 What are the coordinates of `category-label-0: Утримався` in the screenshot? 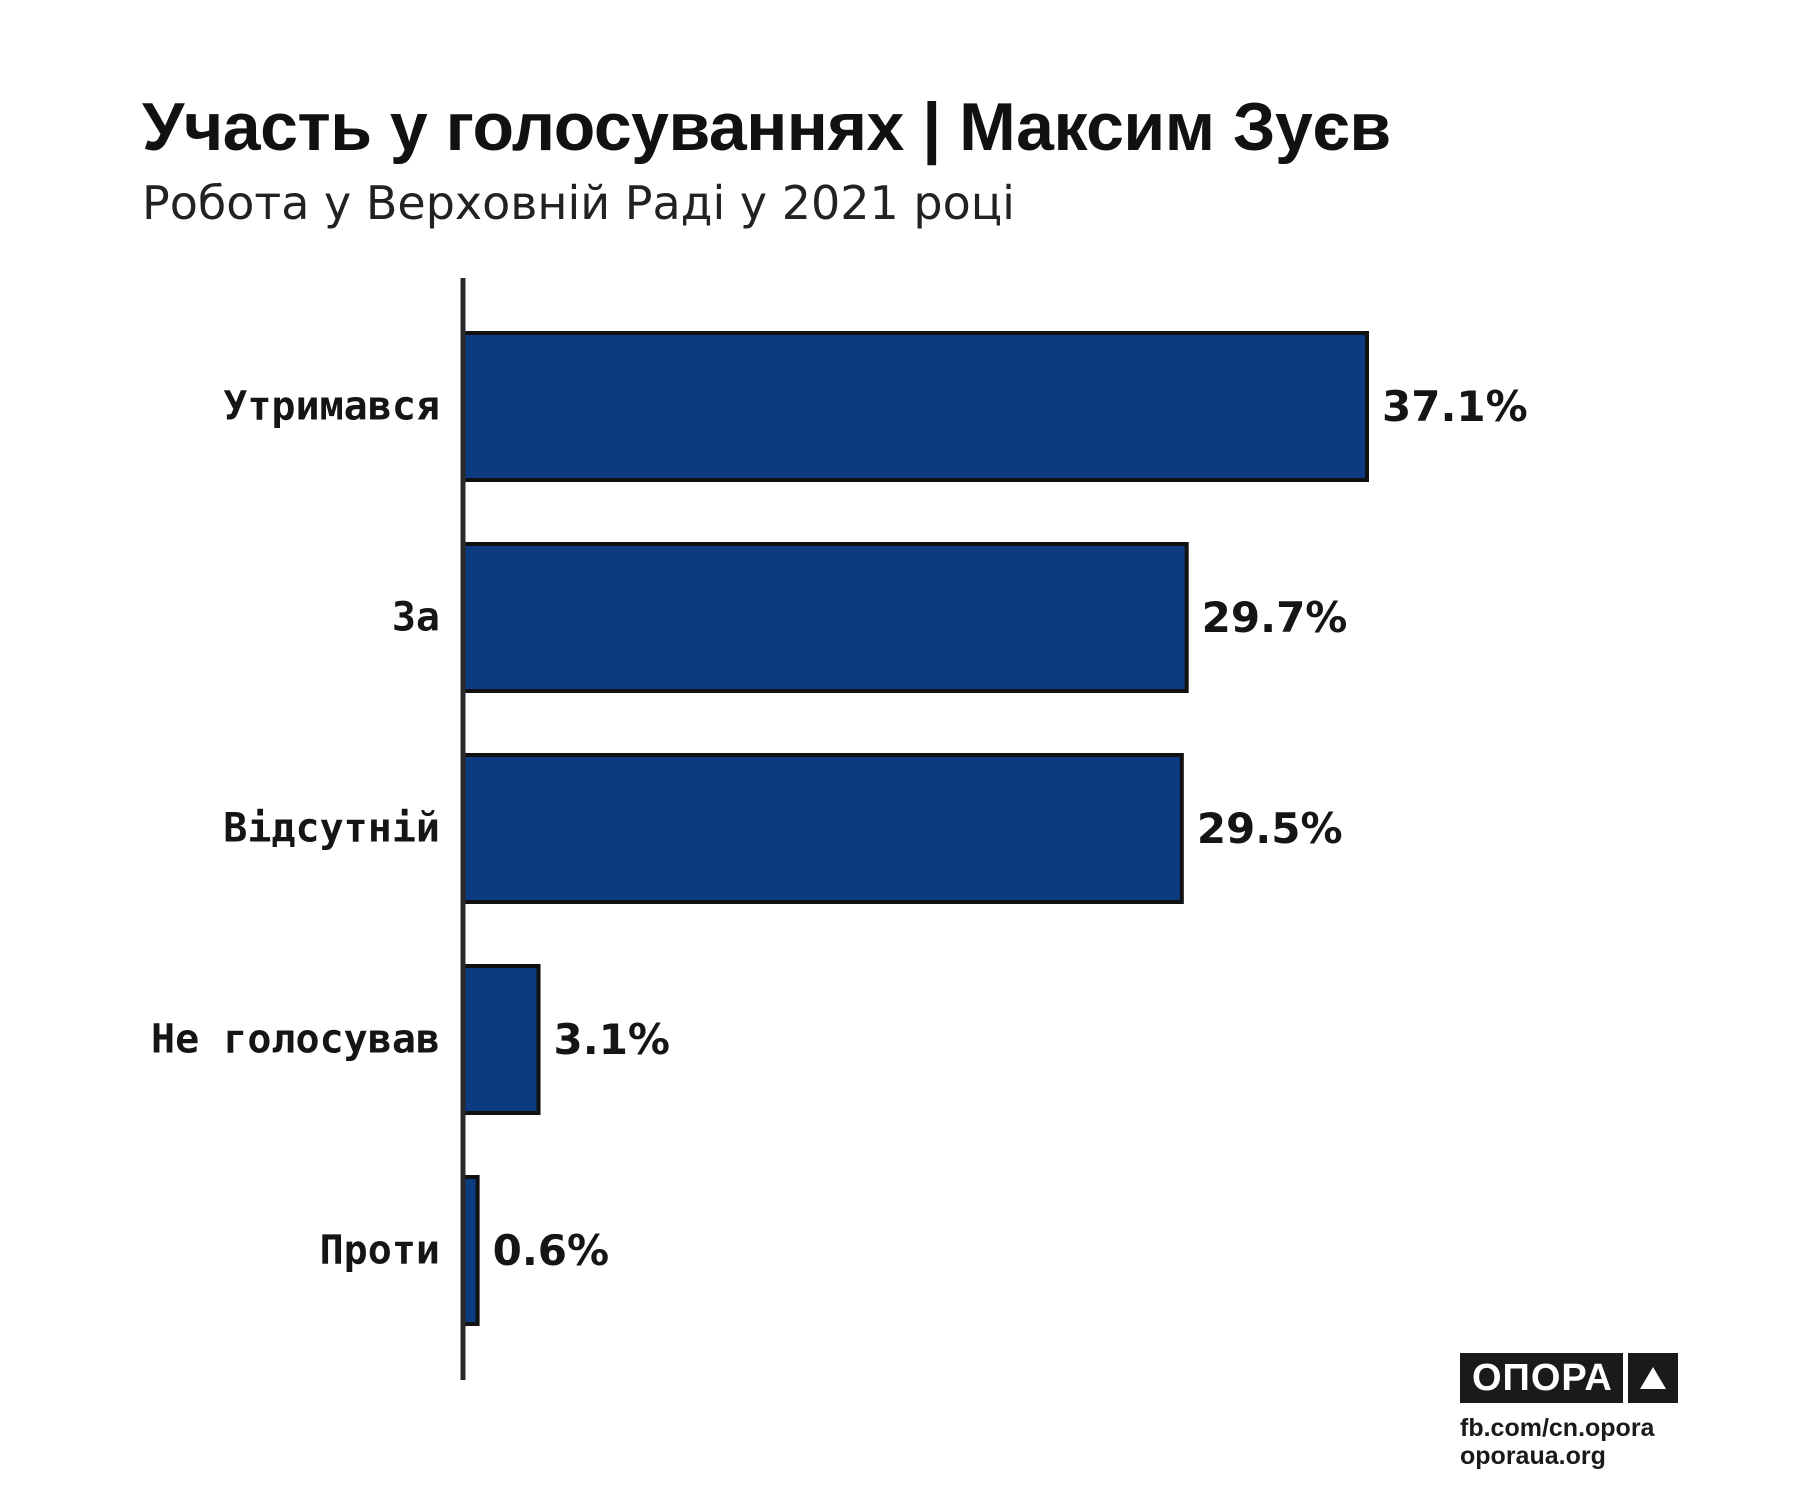 It's located at (331, 407).